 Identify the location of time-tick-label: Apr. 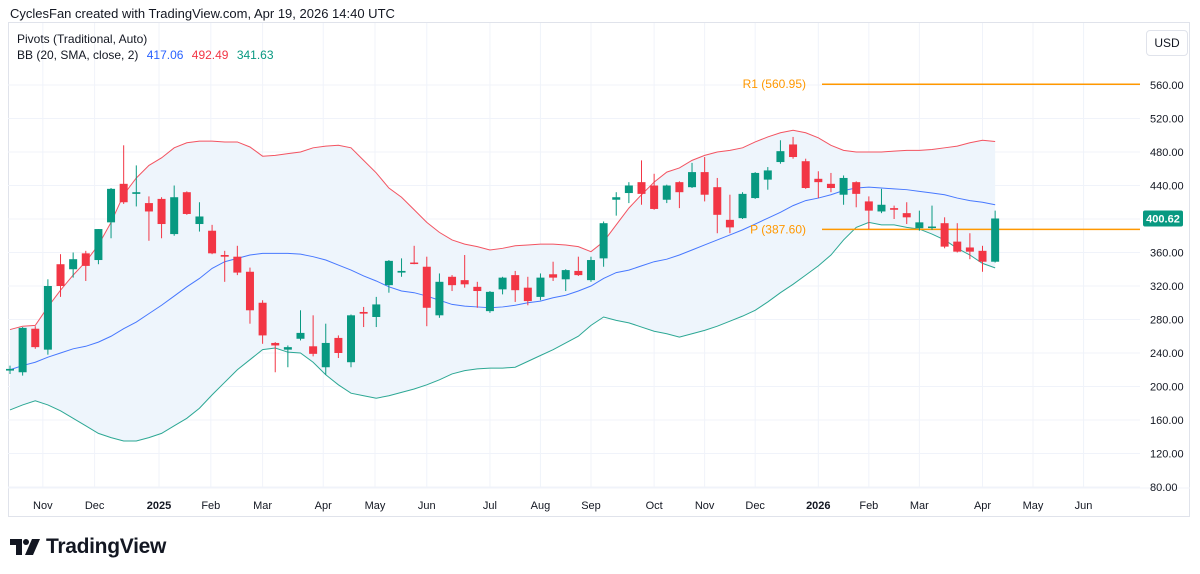
(982, 506).